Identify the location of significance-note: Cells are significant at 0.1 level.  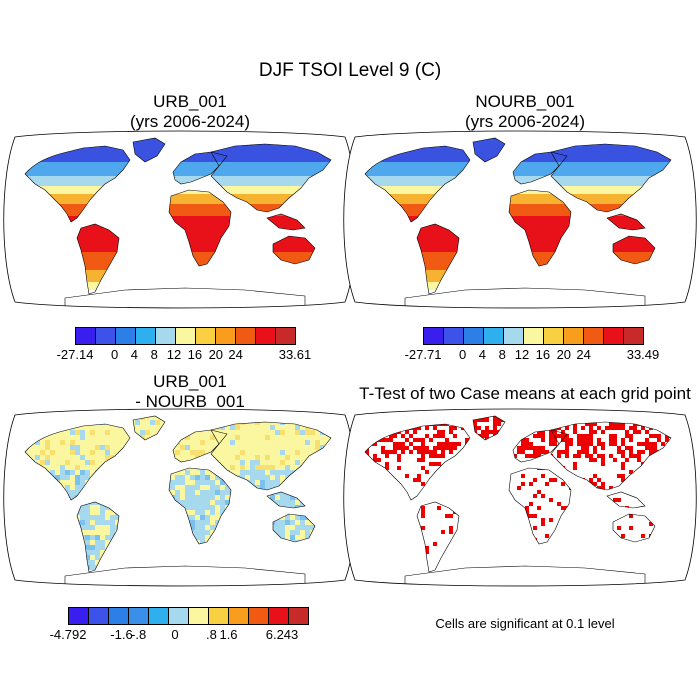
(525, 623).